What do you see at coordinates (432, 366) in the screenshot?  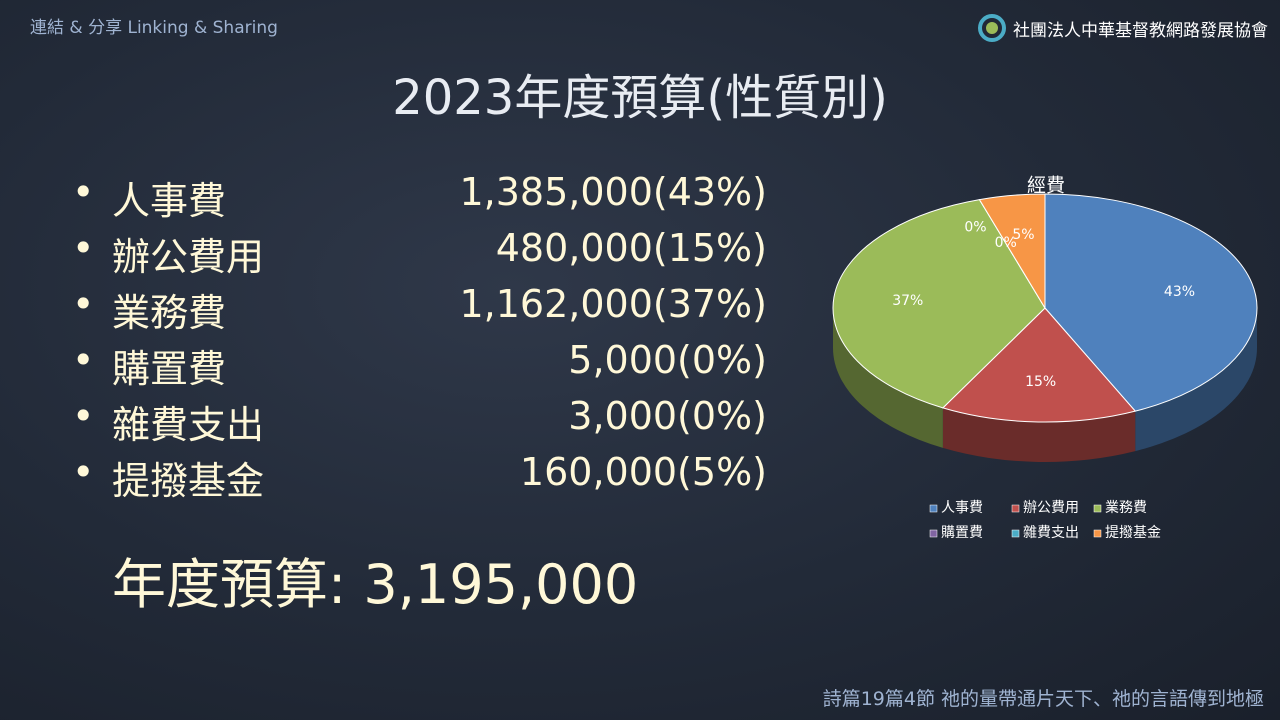 I see `budget-item: • 購置費 5,000(0%)` at bounding box center [432, 366].